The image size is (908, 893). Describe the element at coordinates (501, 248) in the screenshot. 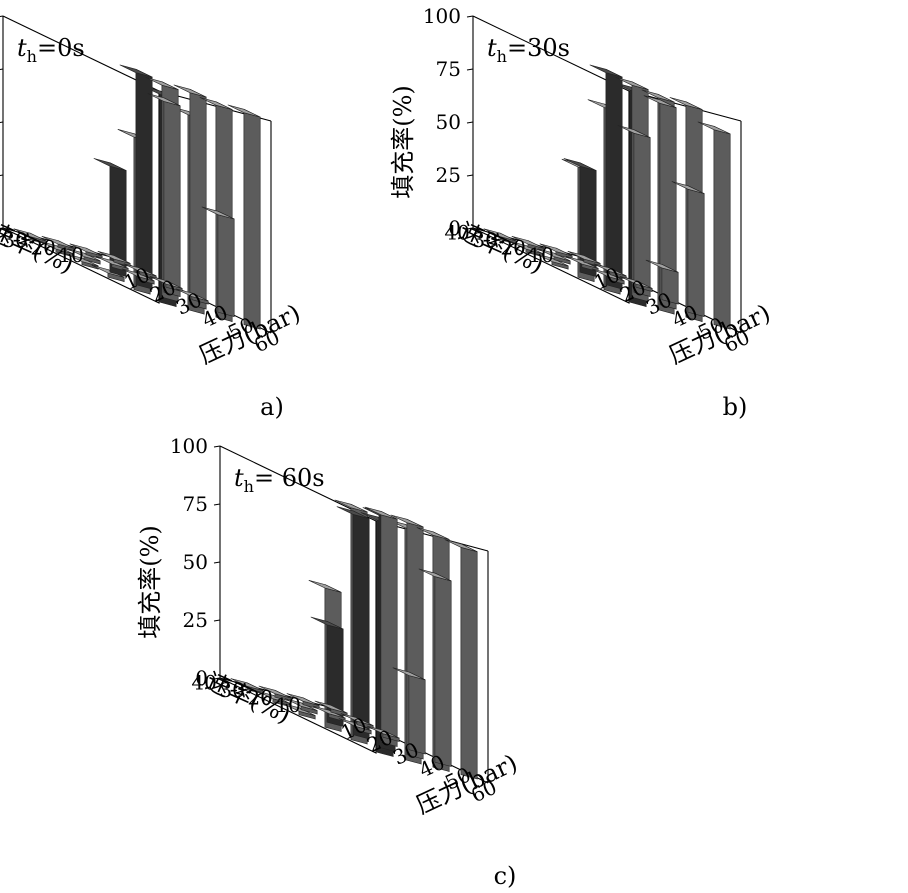

I see `rate-axis-label: 速率(%)` at that location.